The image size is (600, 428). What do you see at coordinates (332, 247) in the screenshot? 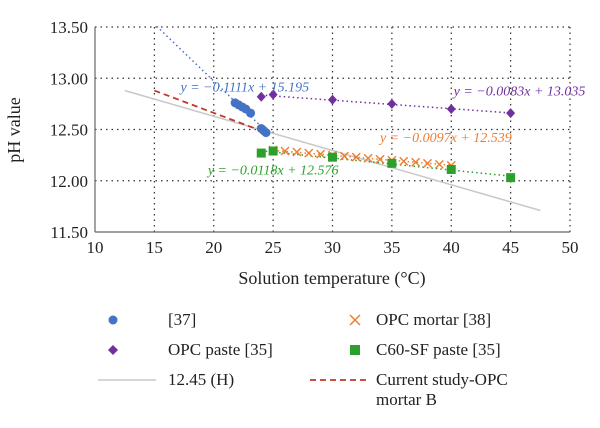
I see `x-tick-label: 30` at bounding box center [332, 247].